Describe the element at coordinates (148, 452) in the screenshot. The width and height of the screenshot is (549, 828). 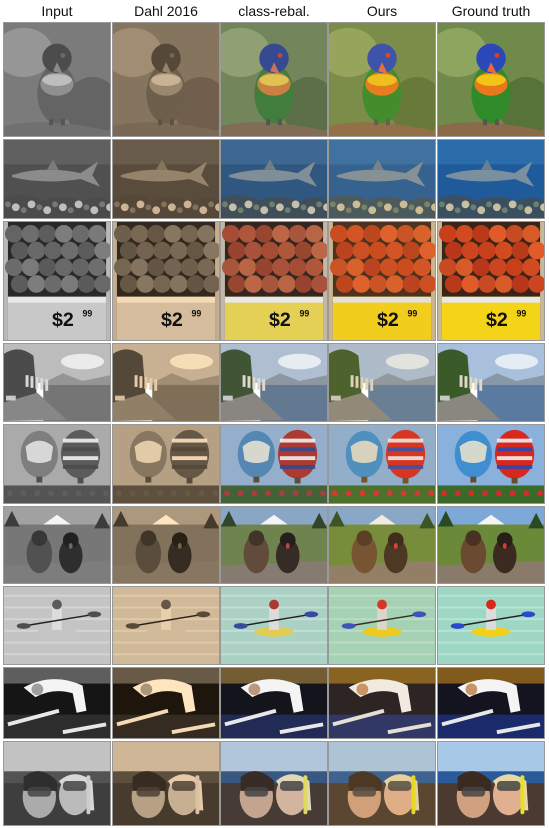
I see `balloon-left-pattern` at that location.